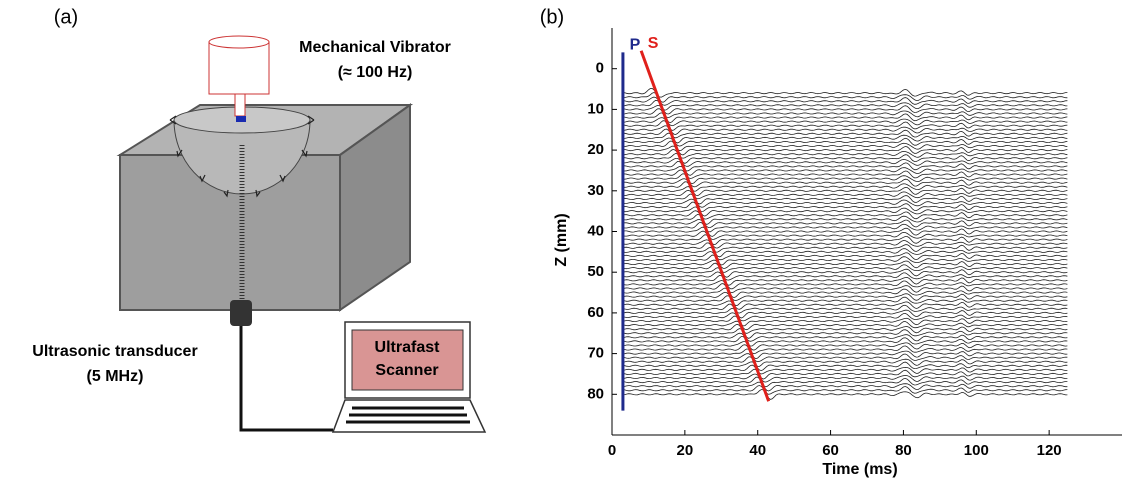  I want to click on vibrator-rod, so click(240, 105).